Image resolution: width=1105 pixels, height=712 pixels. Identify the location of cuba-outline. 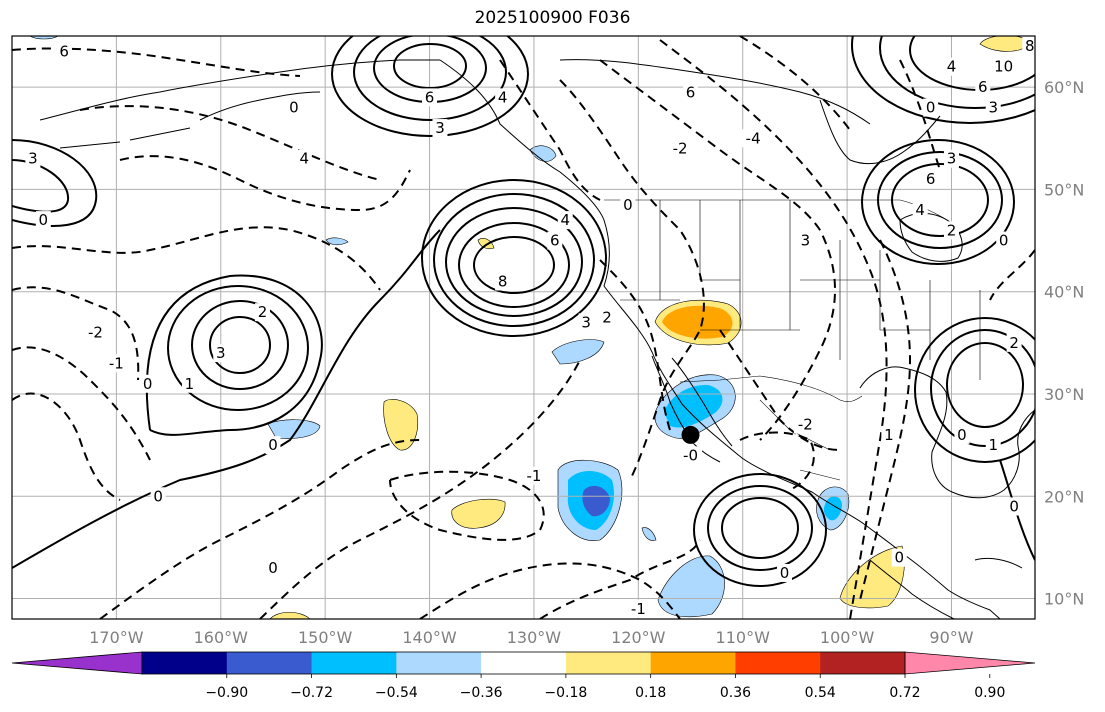
(998, 563).